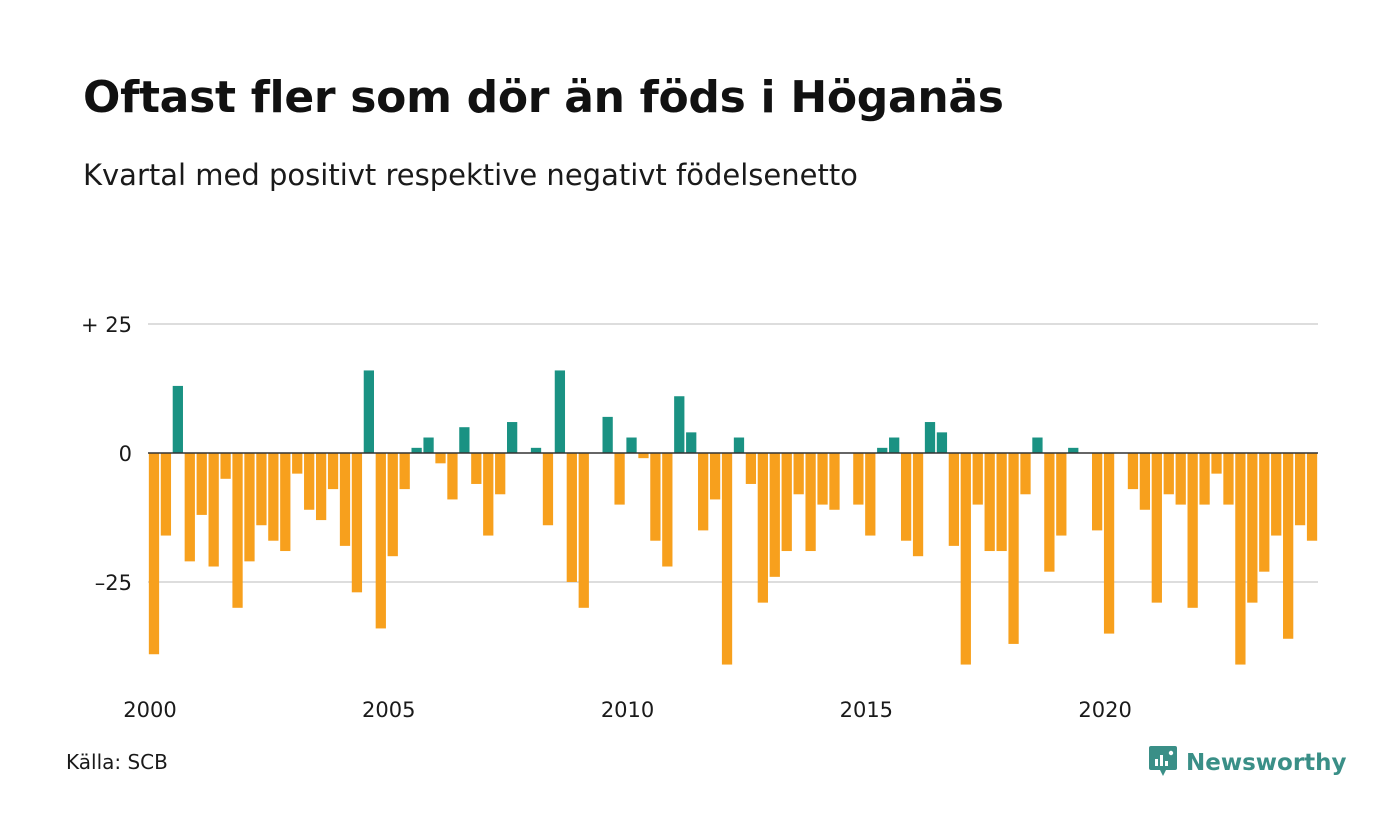 The height and width of the screenshot is (840, 1400). Describe the element at coordinates (543, 97) in the screenshot. I see `chart-title: Oftast fler som dör än föds i Höganäs` at that location.